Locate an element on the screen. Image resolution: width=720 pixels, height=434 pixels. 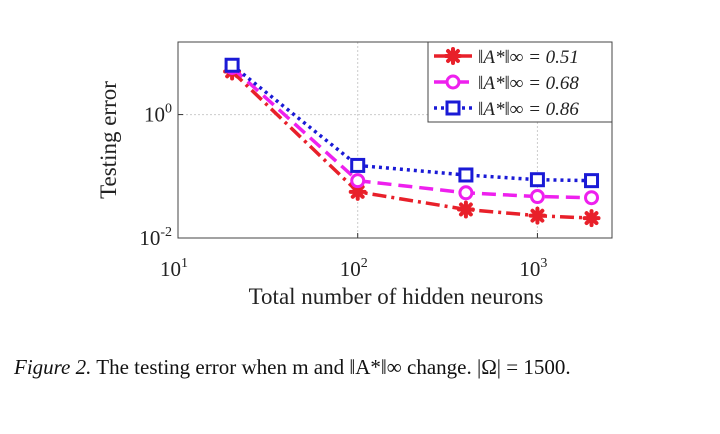
tick-exponent: 3 is located at coordinates (543, 263).